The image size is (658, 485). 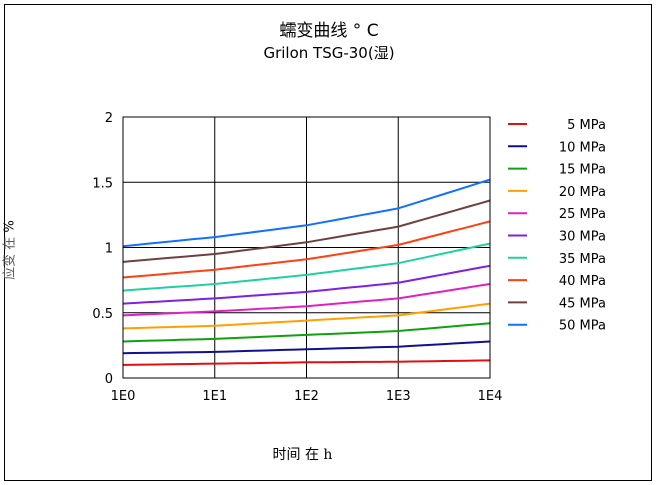 I want to click on chart-subtitle: Grilon TSG-30(湿), so click(x=329, y=53).